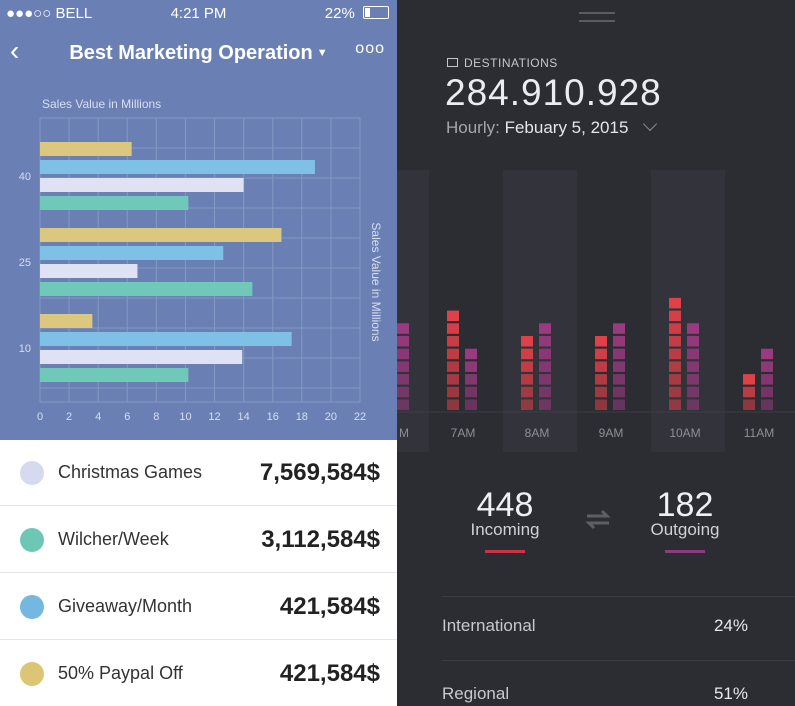 The height and width of the screenshot is (706, 795). I want to click on outgoing-counter: 182 Outgoing, so click(685, 519).